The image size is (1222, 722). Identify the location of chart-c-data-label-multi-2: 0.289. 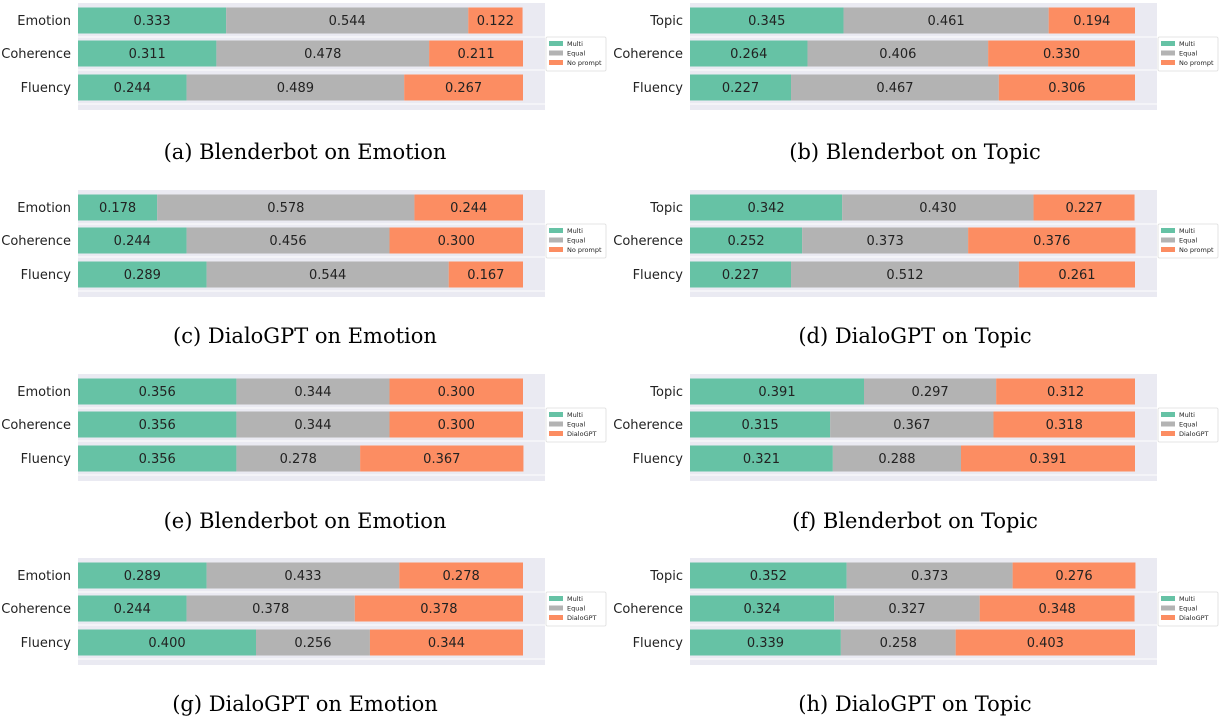
(142, 275).